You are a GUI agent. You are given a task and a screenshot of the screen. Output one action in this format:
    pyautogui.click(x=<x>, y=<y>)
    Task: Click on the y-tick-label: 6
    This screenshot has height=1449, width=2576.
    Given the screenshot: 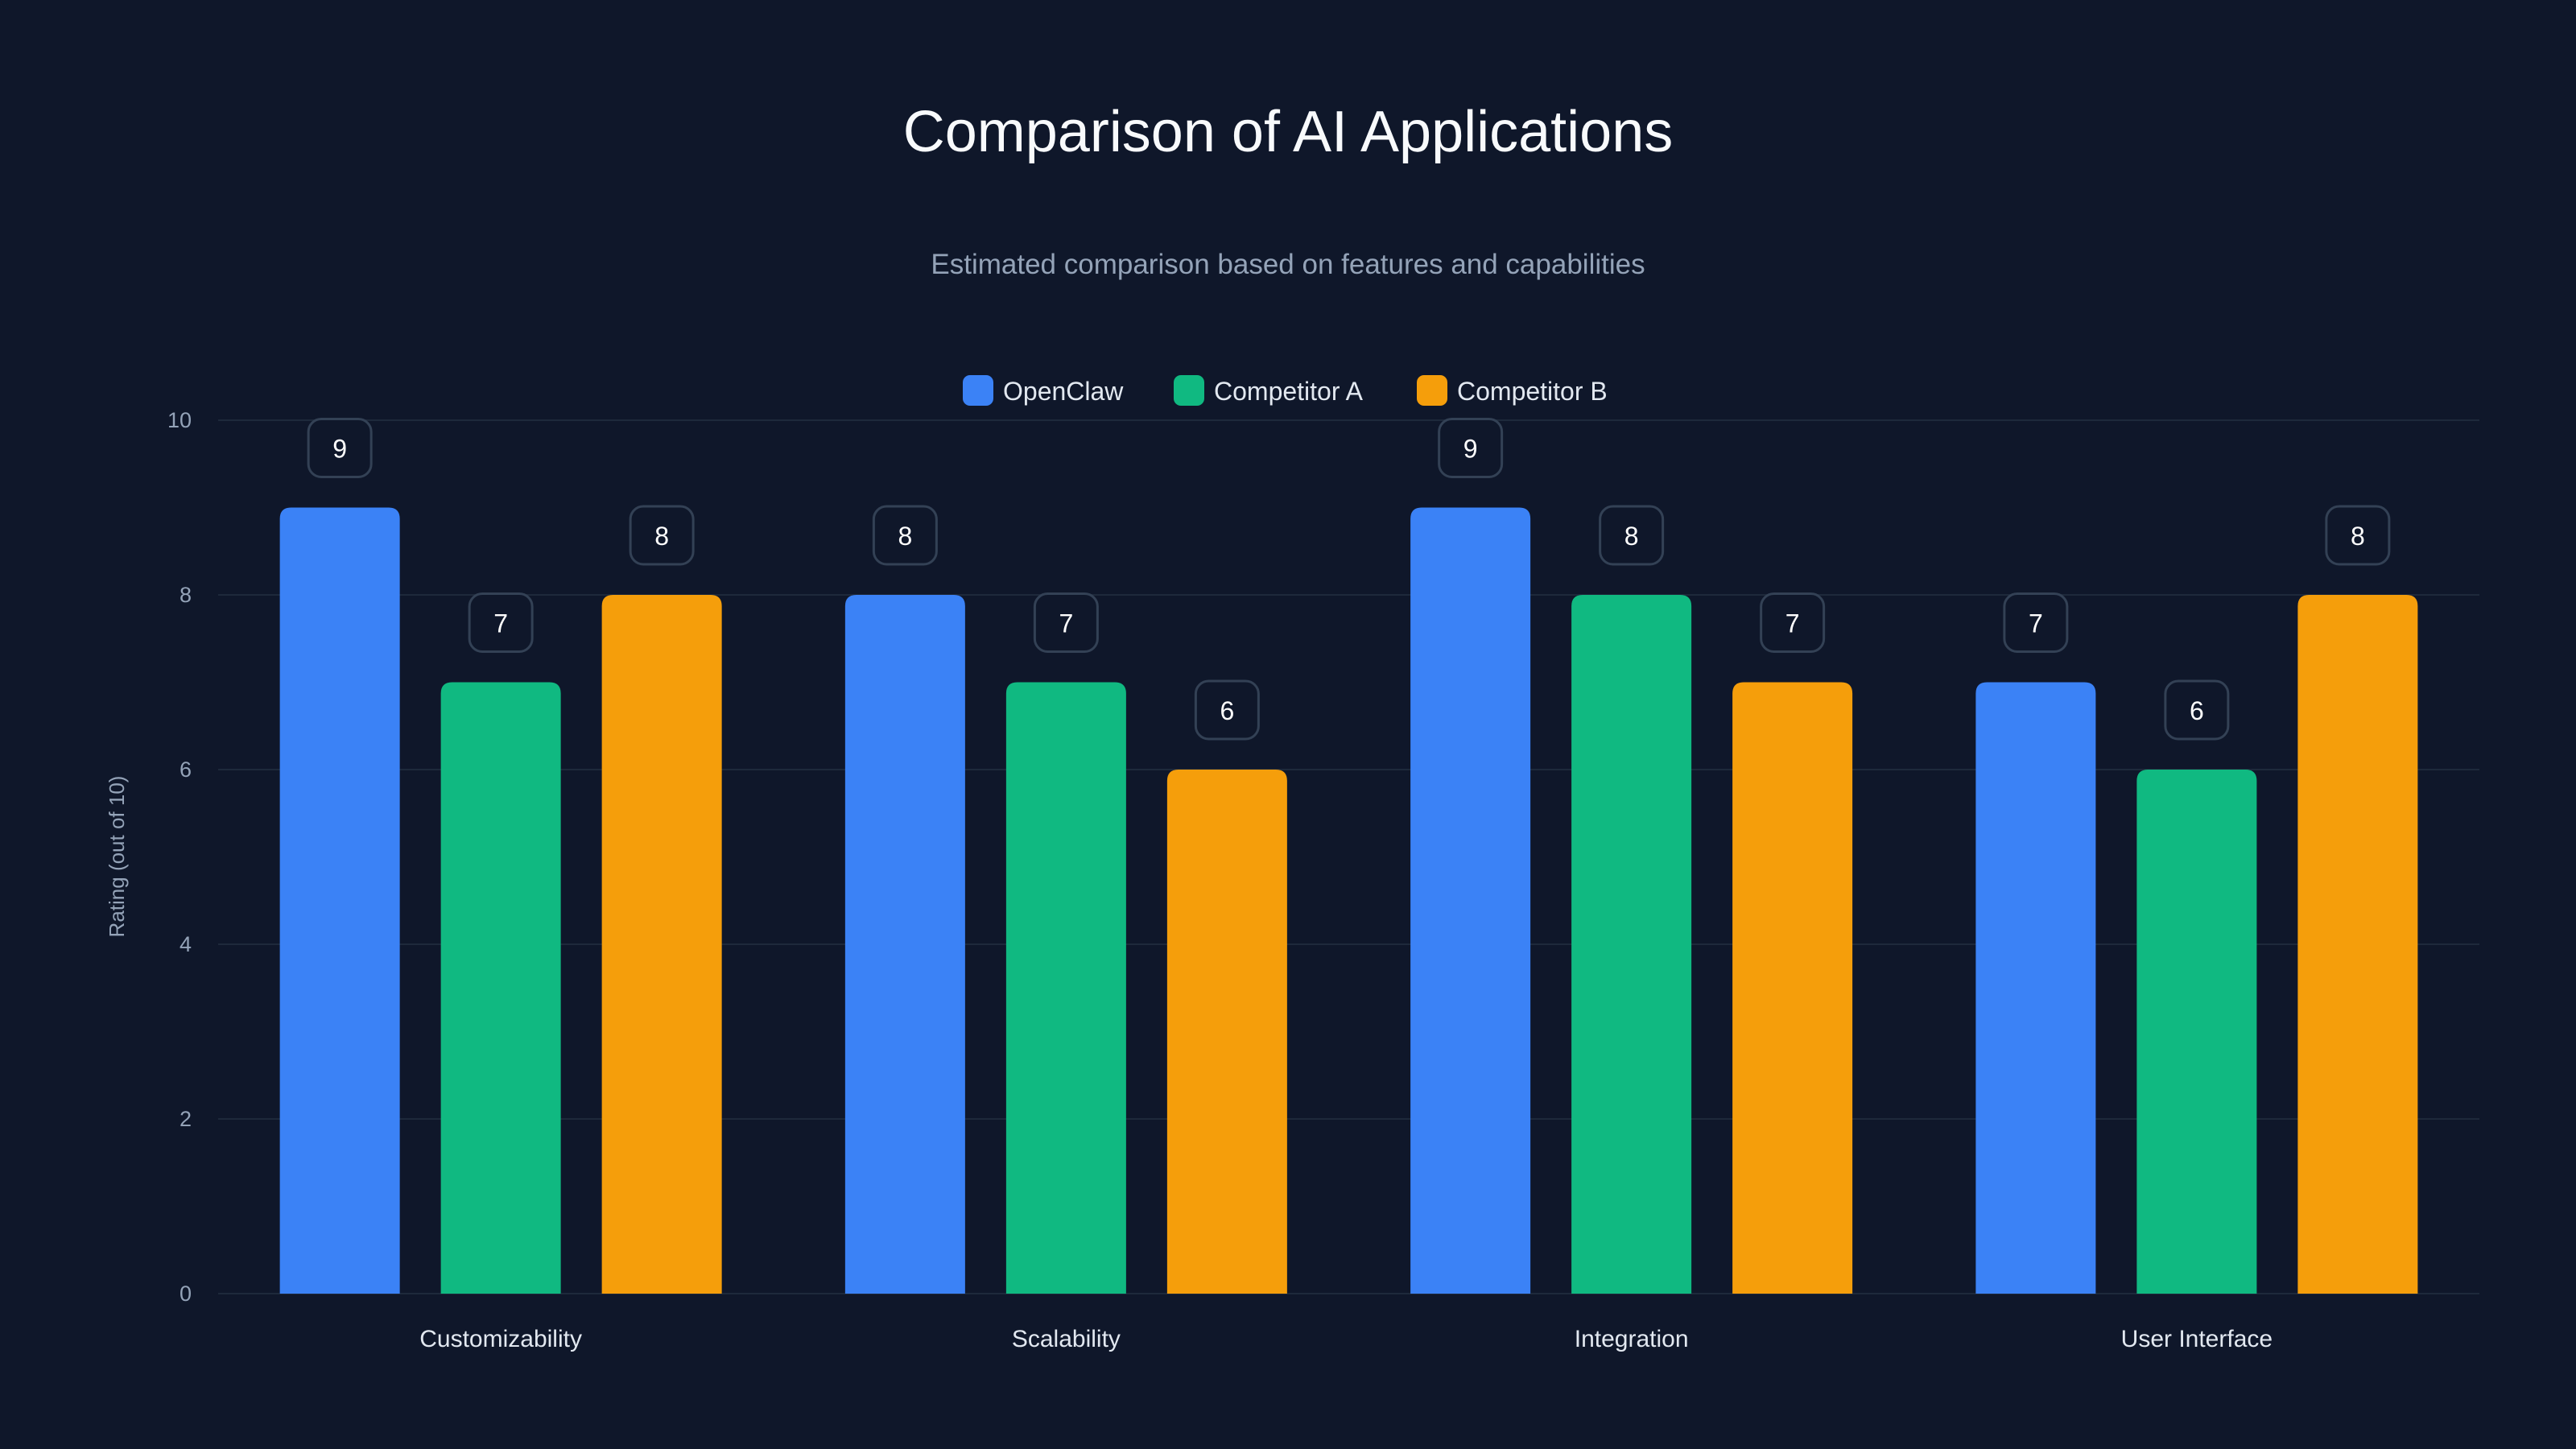 What is the action you would take?
    pyautogui.click(x=186, y=770)
    